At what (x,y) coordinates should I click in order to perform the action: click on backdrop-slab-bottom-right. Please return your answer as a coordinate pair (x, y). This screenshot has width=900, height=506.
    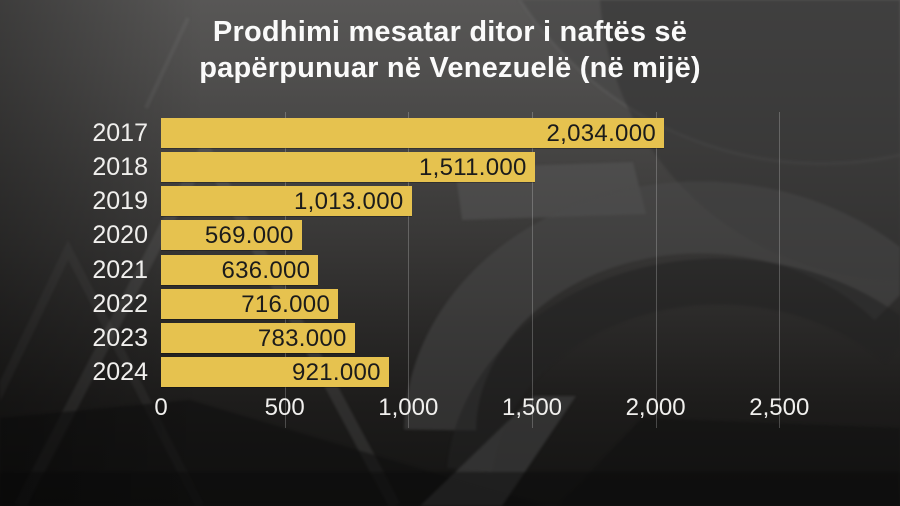
    Looking at the image, I should click on (729, 462).